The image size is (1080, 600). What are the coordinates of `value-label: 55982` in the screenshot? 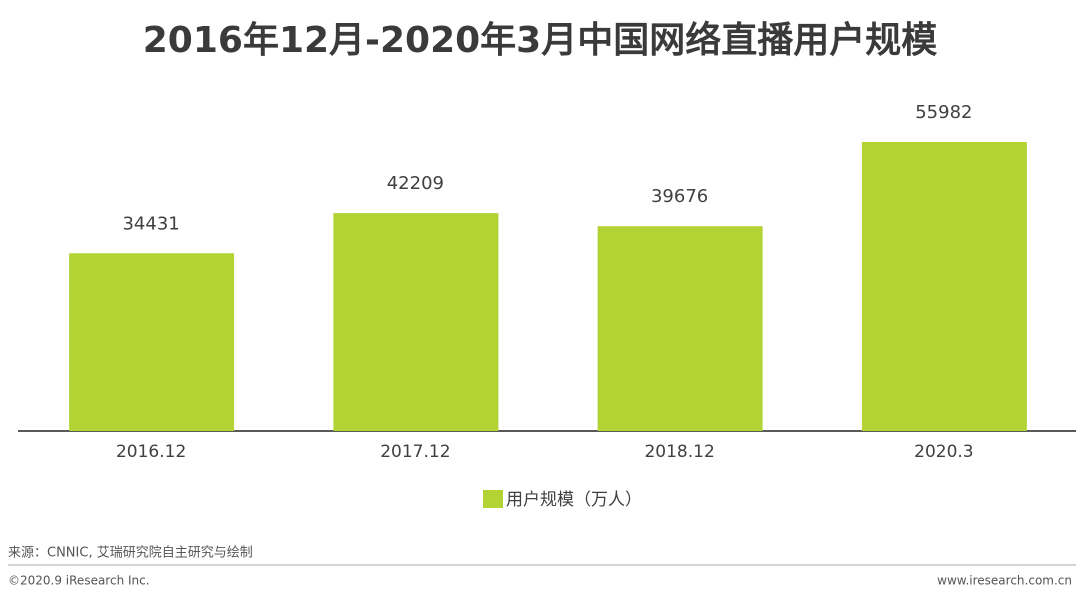 It's located at (943, 112).